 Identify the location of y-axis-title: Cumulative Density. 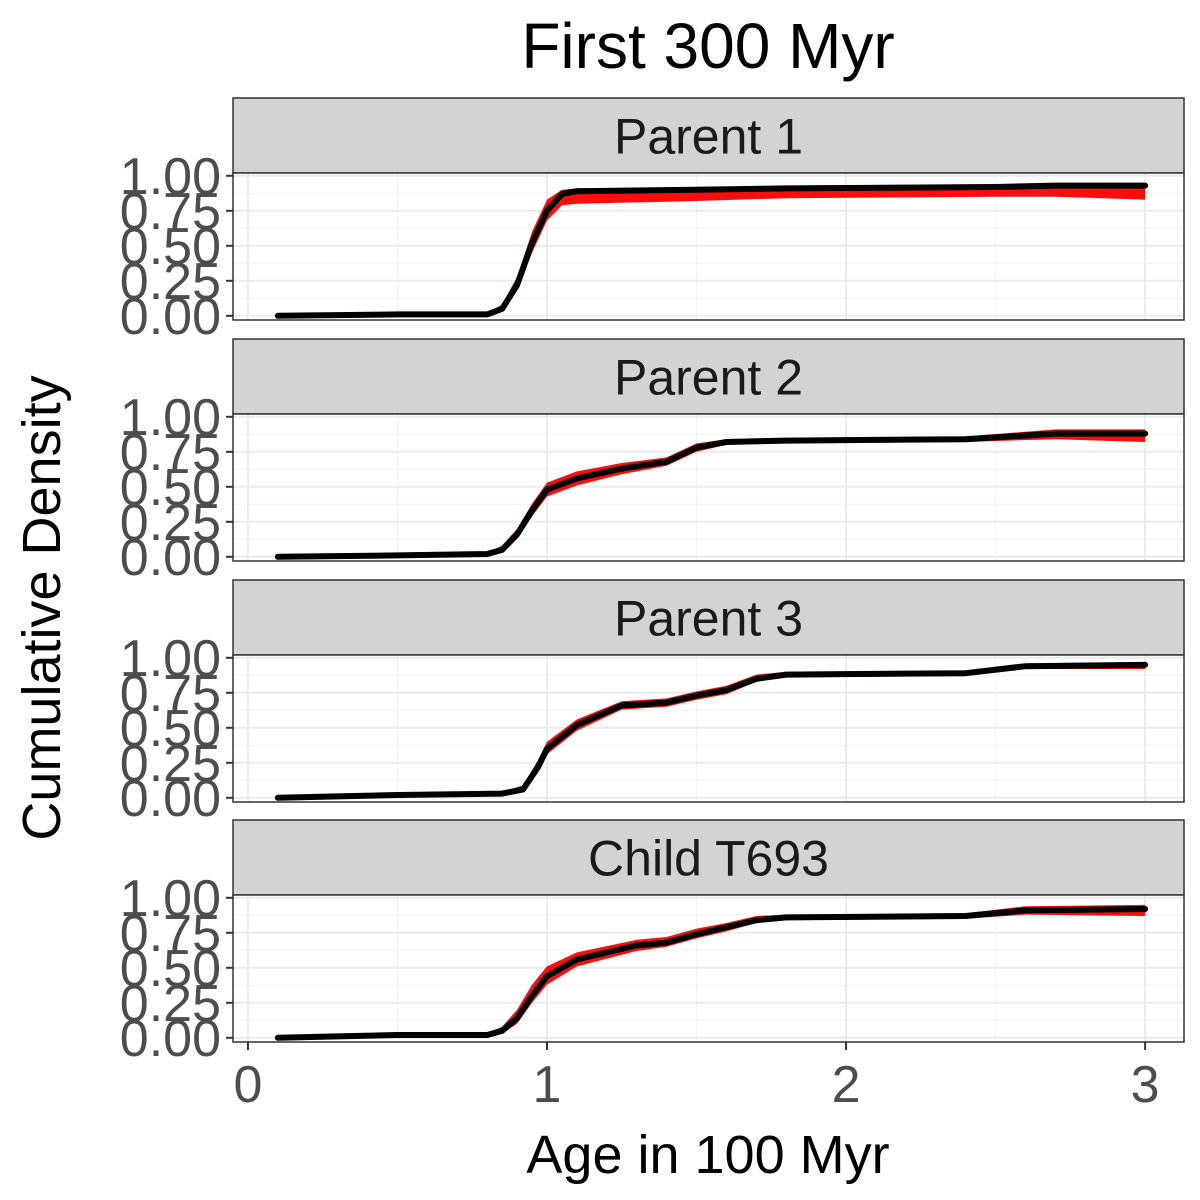
(42, 607).